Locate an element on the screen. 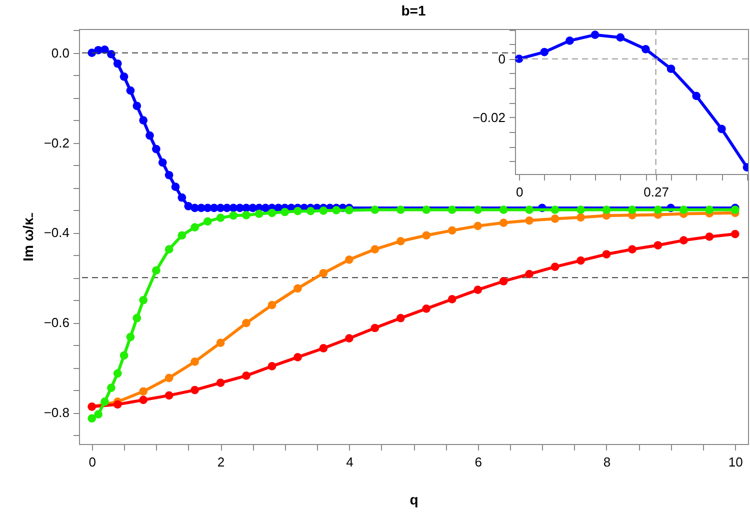  x-tick-label: 4 is located at coordinates (350, 462).